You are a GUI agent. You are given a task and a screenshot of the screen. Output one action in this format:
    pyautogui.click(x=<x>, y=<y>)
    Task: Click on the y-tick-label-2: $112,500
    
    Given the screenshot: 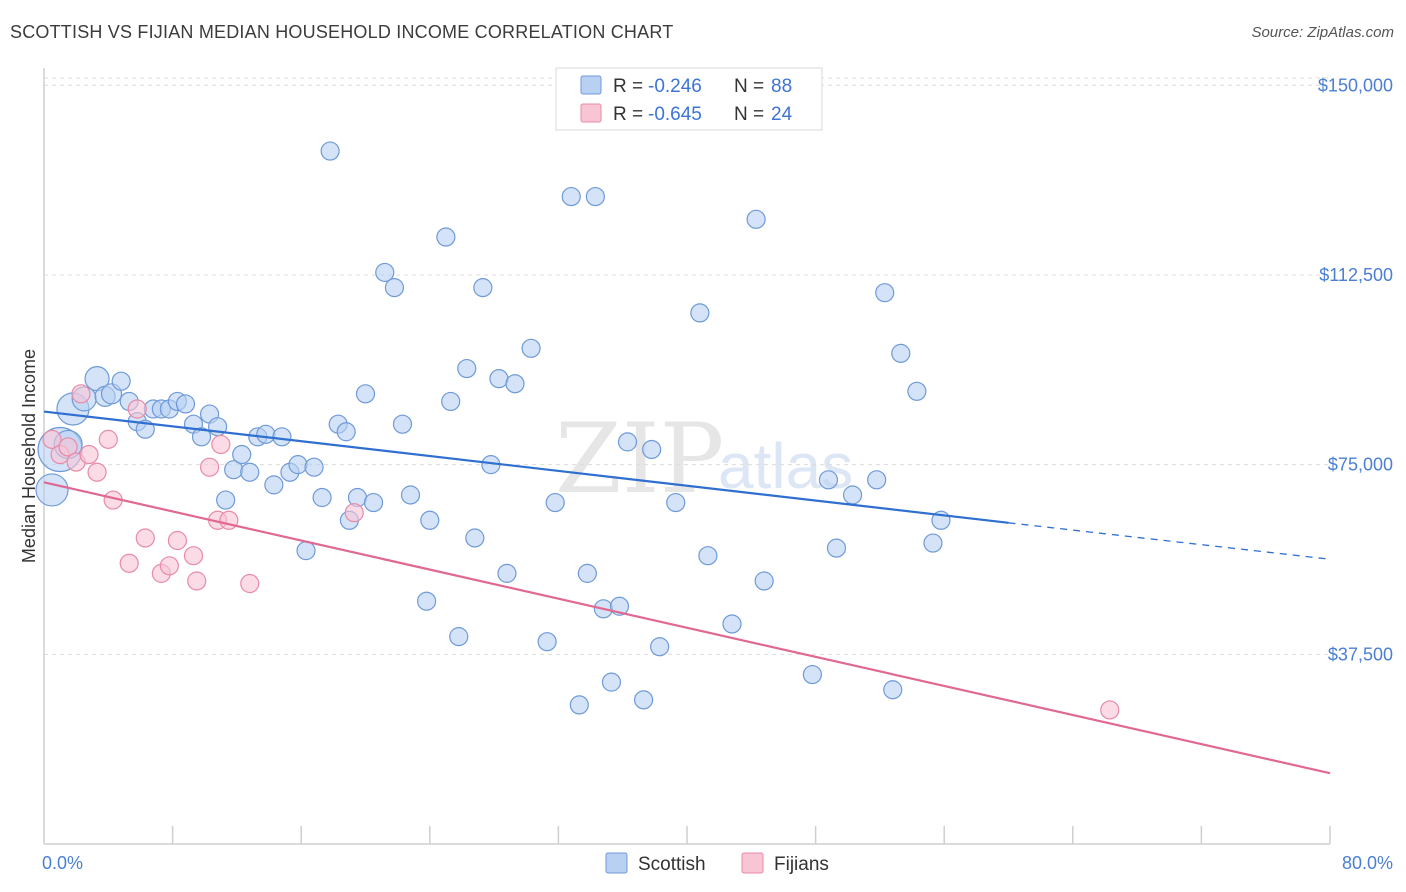 What is the action you would take?
    pyautogui.click(x=1356, y=275)
    